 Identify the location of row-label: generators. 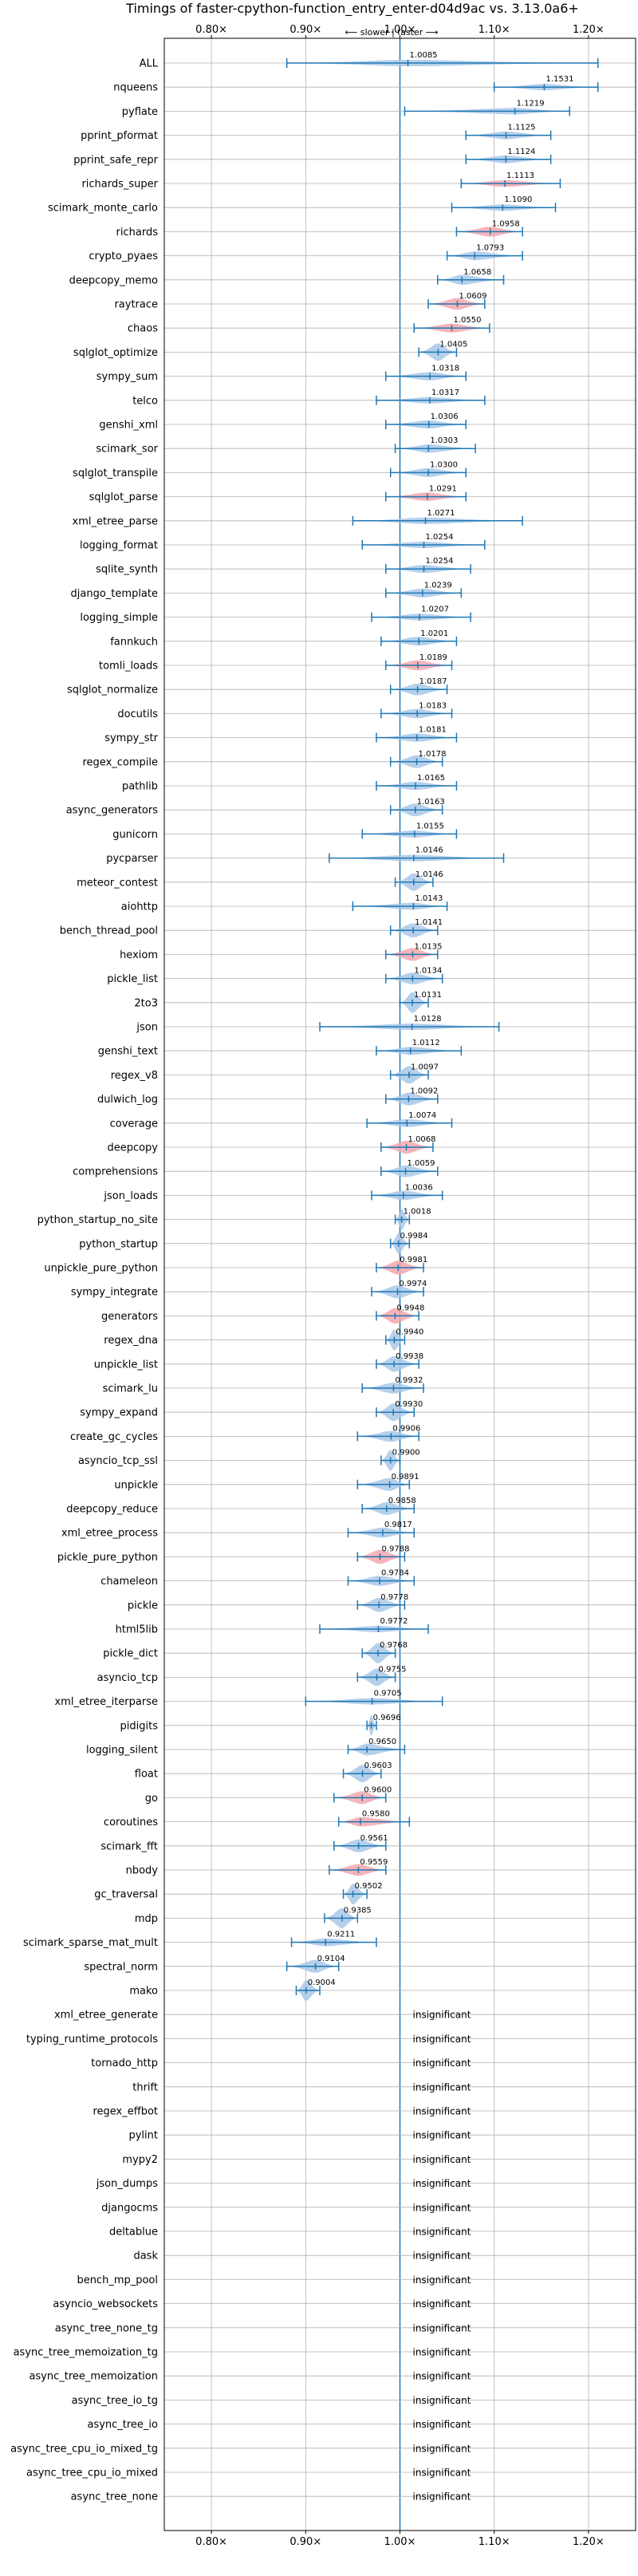
(130, 1317).